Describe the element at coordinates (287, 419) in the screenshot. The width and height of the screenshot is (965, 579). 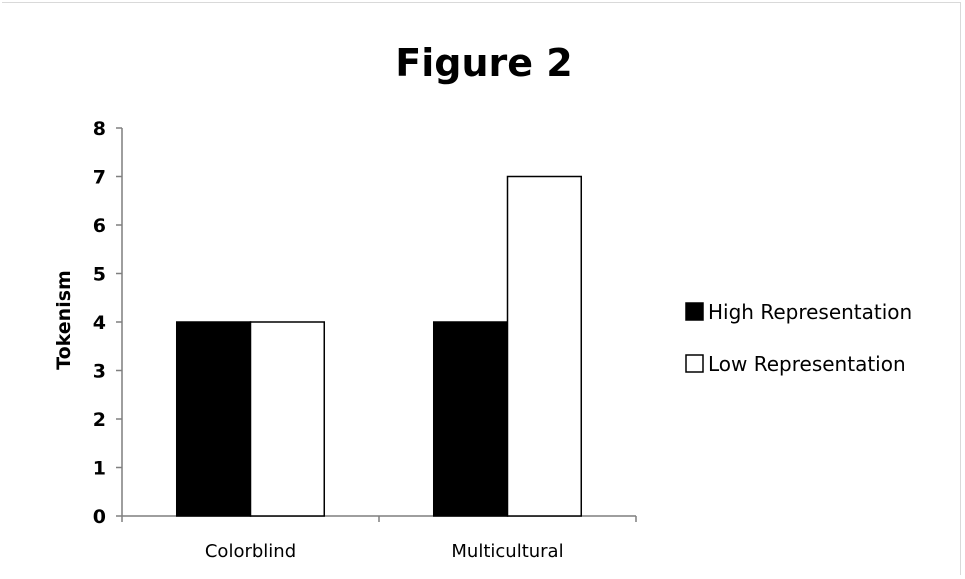
I see `bar-low-representation-colorblind` at that location.